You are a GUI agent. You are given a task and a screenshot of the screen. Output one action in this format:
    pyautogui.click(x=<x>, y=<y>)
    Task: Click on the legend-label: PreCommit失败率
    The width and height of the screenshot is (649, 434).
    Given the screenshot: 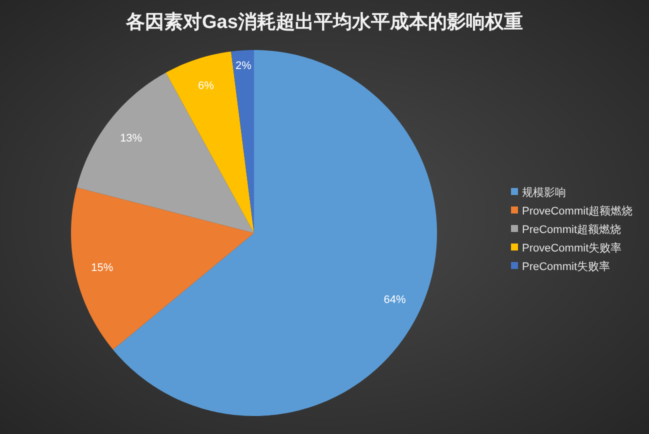 What is the action you would take?
    pyautogui.click(x=566, y=266)
    